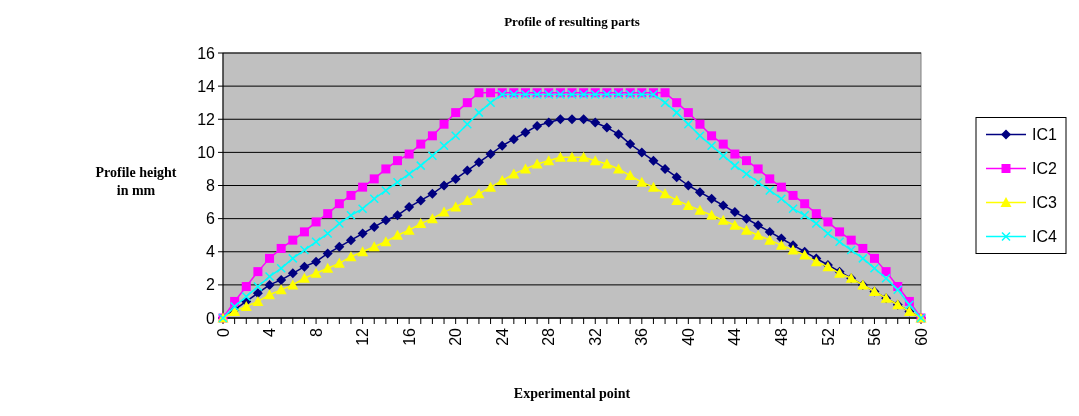 This screenshot has width=1079, height=416. Describe the element at coordinates (595, 336) in the screenshot. I see `x-tick-label: 32` at that location.